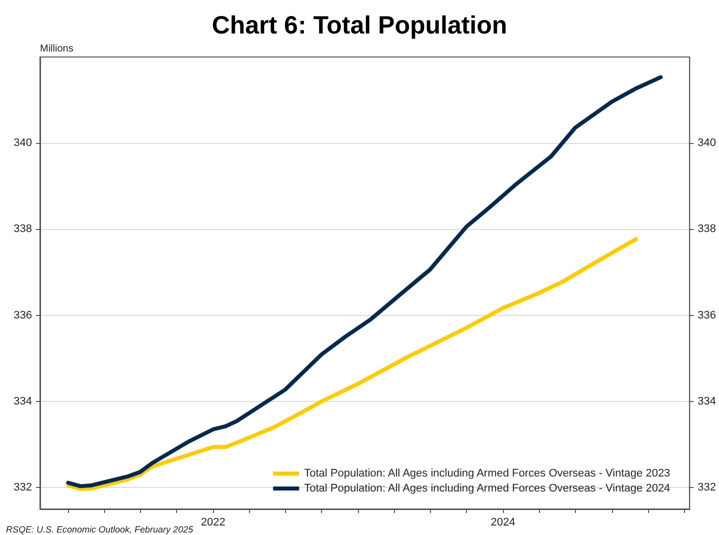 This screenshot has width=719, height=535. I want to click on y2-tick-label: 340, so click(707, 143).